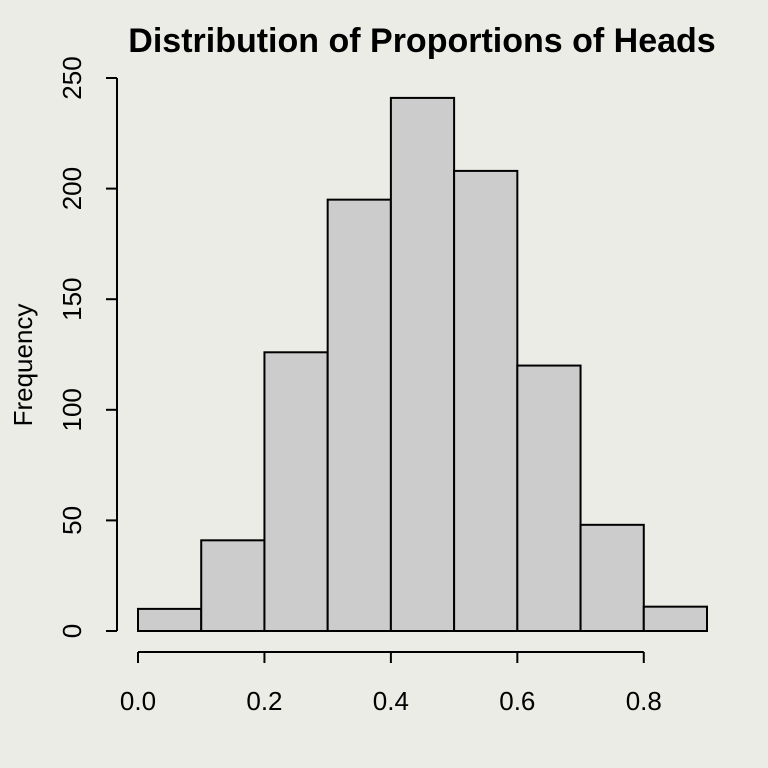 Image resolution: width=768 pixels, height=768 pixels. I want to click on y-tick-label: 200, so click(72, 188).